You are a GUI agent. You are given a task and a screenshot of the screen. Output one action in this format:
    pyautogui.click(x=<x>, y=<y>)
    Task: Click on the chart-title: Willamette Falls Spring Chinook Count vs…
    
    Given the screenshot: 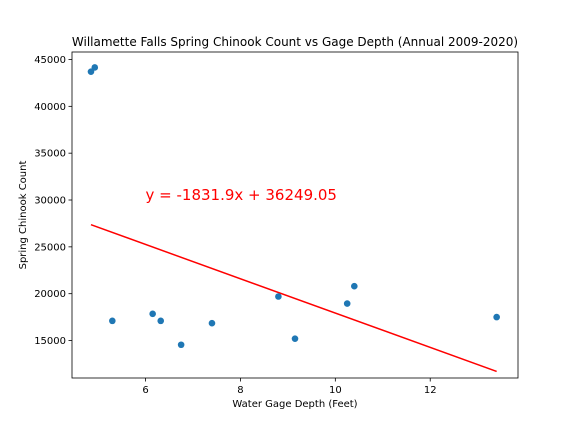 What is the action you would take?
    pyautogui.click(x=295, y=42)
    